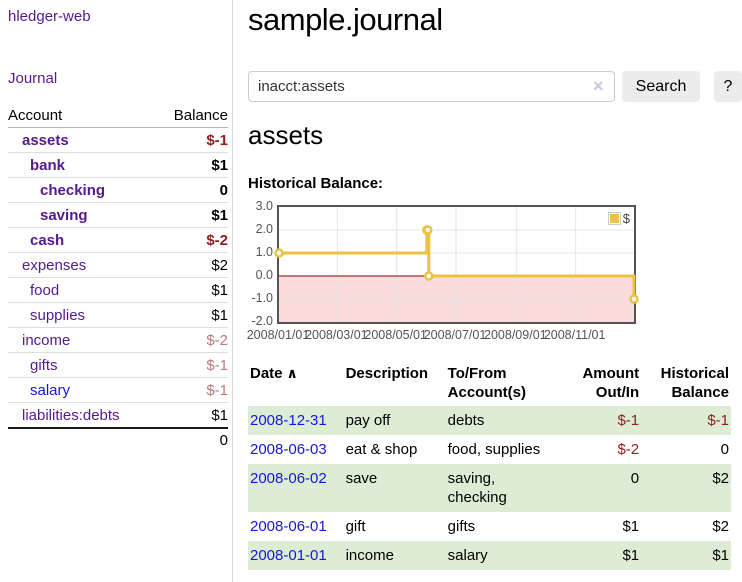 The width and height of the screenshot is (742, 582). I want to click on transaction-date-link: 2008-06-01, so click(288, 526).